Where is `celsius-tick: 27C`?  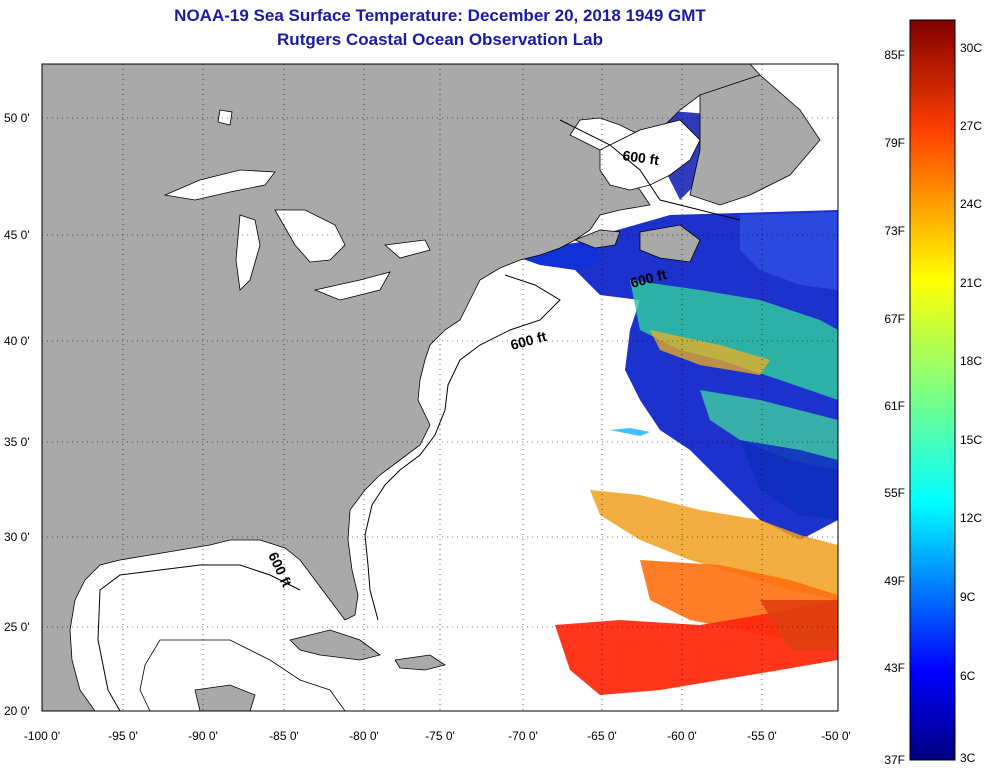
celsius-tick: 27C is located at coordinates (971, 126).